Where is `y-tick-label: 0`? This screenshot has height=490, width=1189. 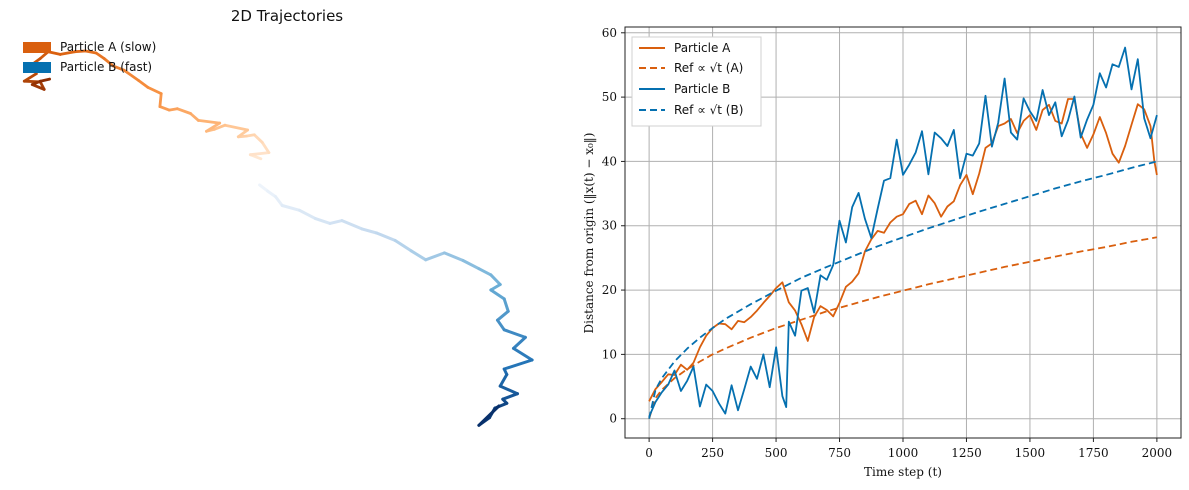
y-tick-label: 0 is located at coordinates (613, 419).